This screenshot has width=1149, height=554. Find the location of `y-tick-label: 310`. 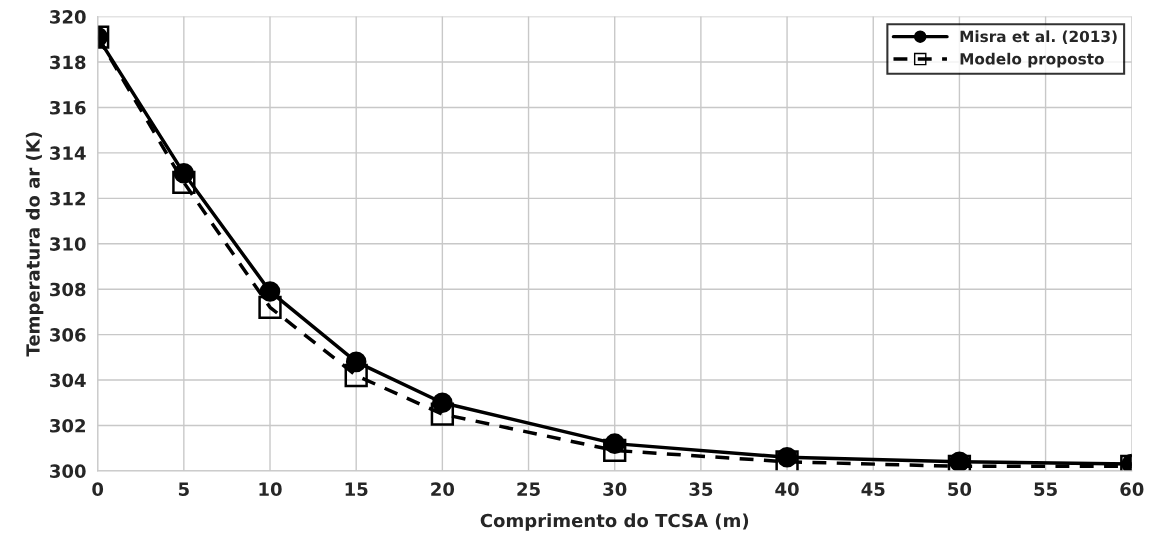

y-tick-label: 310 is located at coordinates (68, 244).